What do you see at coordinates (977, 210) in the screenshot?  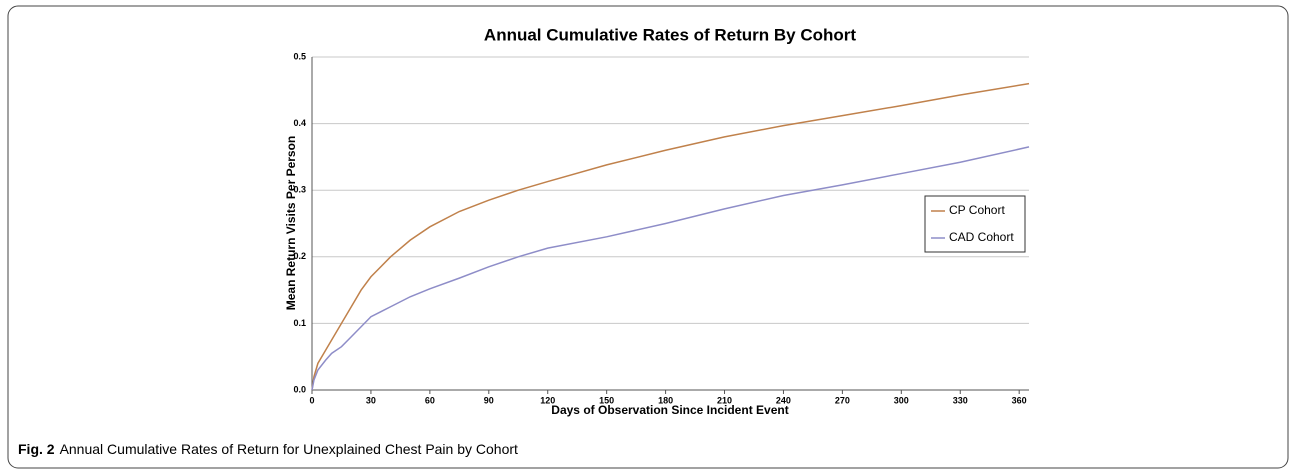 I see `legend-label: CP Cohort` at bounding box center [977, 210].